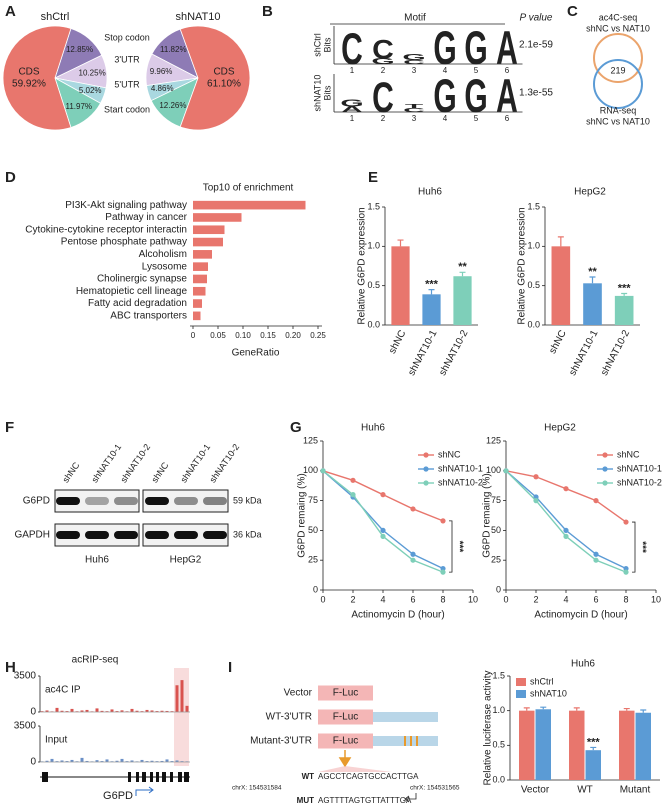 The height and width of the screenshot is (810, 663). Describe the element at coordinates (310, 470) in the screenshot. I see `y-tick-label: 100` at that location.